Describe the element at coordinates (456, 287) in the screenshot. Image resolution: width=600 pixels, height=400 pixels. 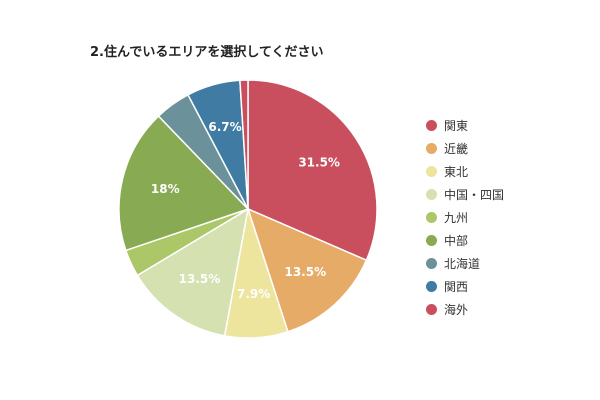
I see `legend-label-7: 関西` at that location.